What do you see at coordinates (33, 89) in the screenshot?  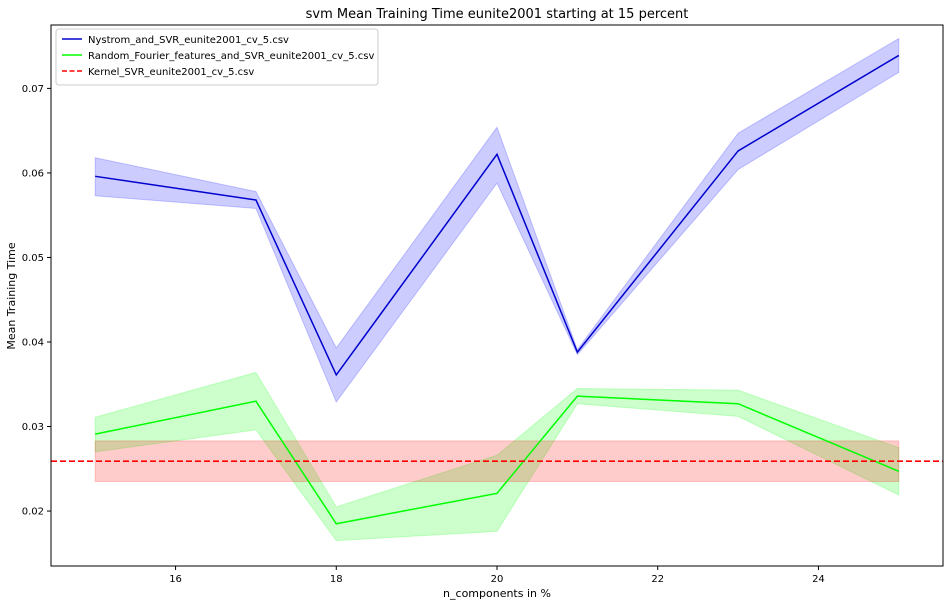 I see `y-tick-label: 0.07` at bounding box center [33, 89].